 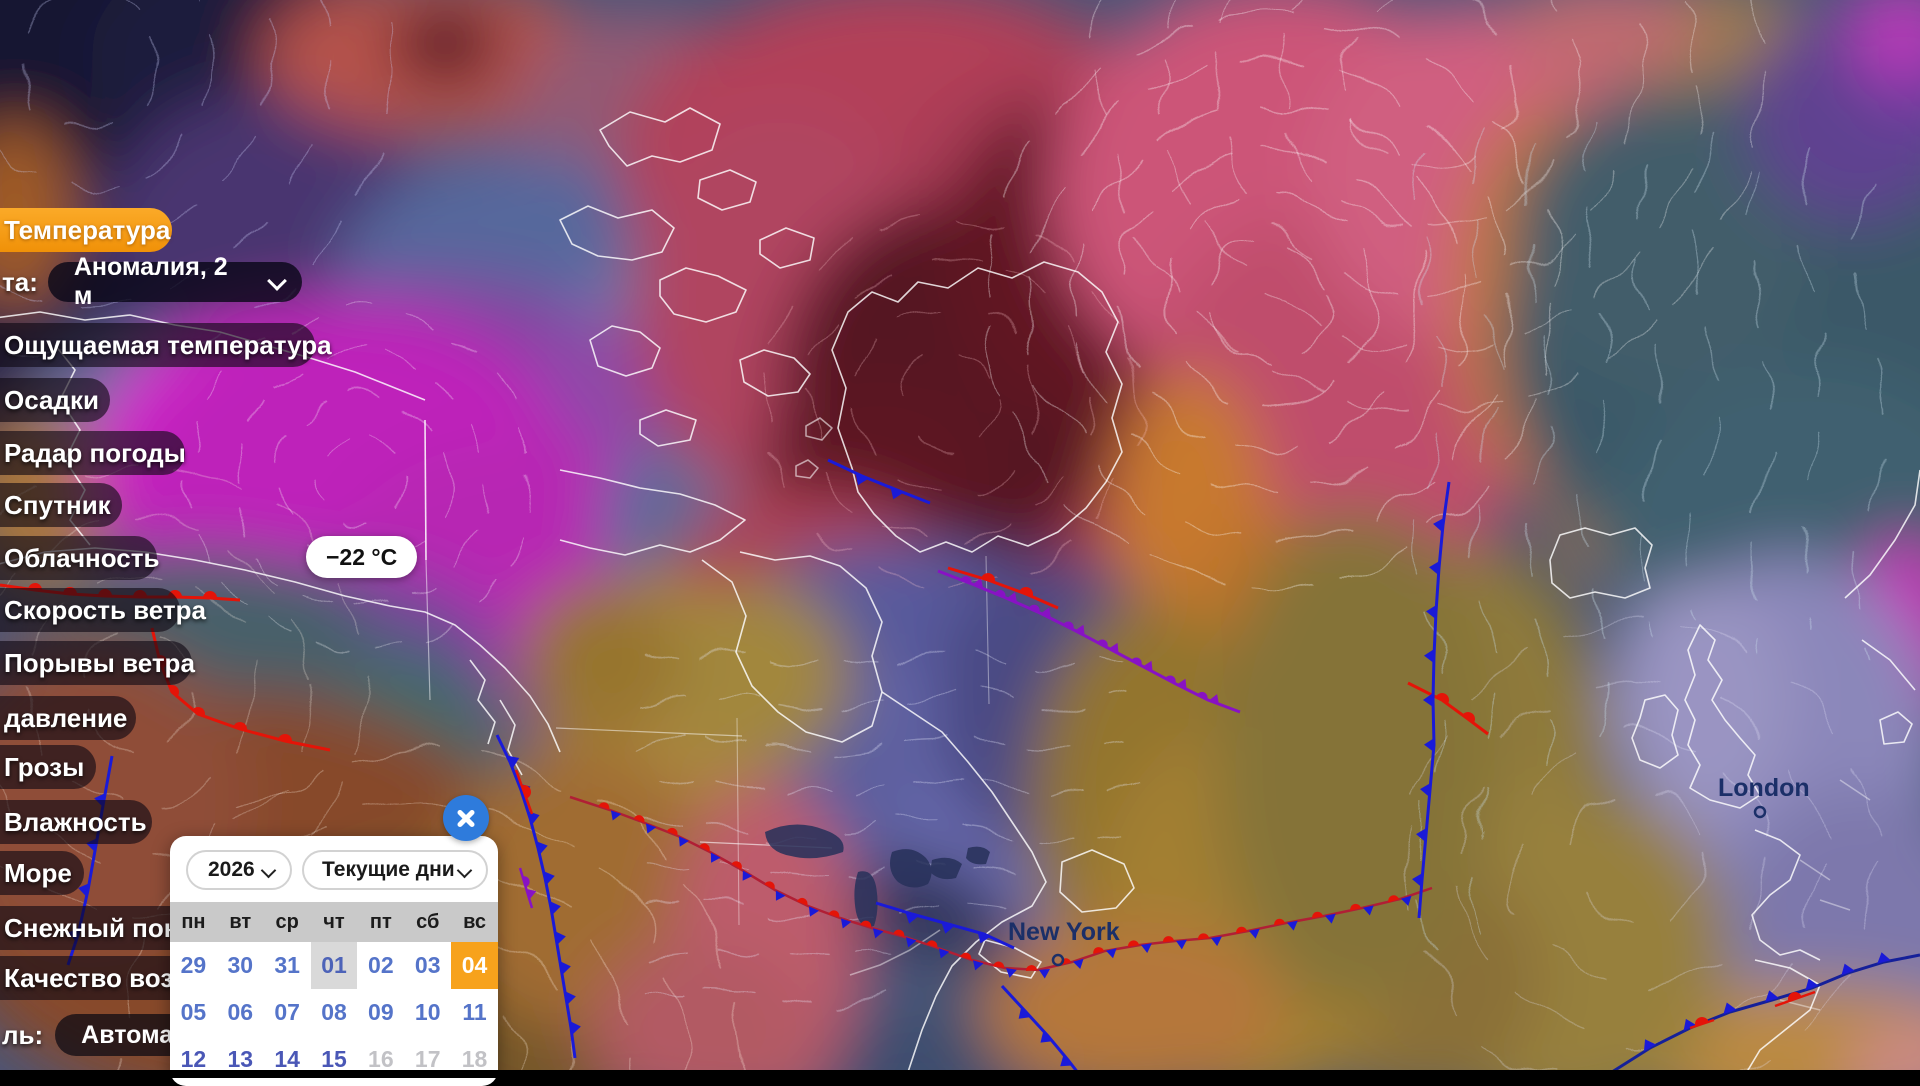 I want to click on range-dropdown: Текущие дни, so click(x=395, y=870).